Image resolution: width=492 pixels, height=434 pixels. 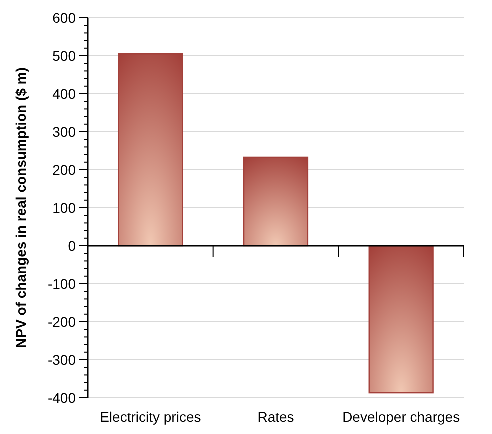 What do you see at coordinates (21, 208) in the screenshot?
I see `y-axis-title: NPV of changes in real consumption ($ m)` at bounding box center [21, 208].